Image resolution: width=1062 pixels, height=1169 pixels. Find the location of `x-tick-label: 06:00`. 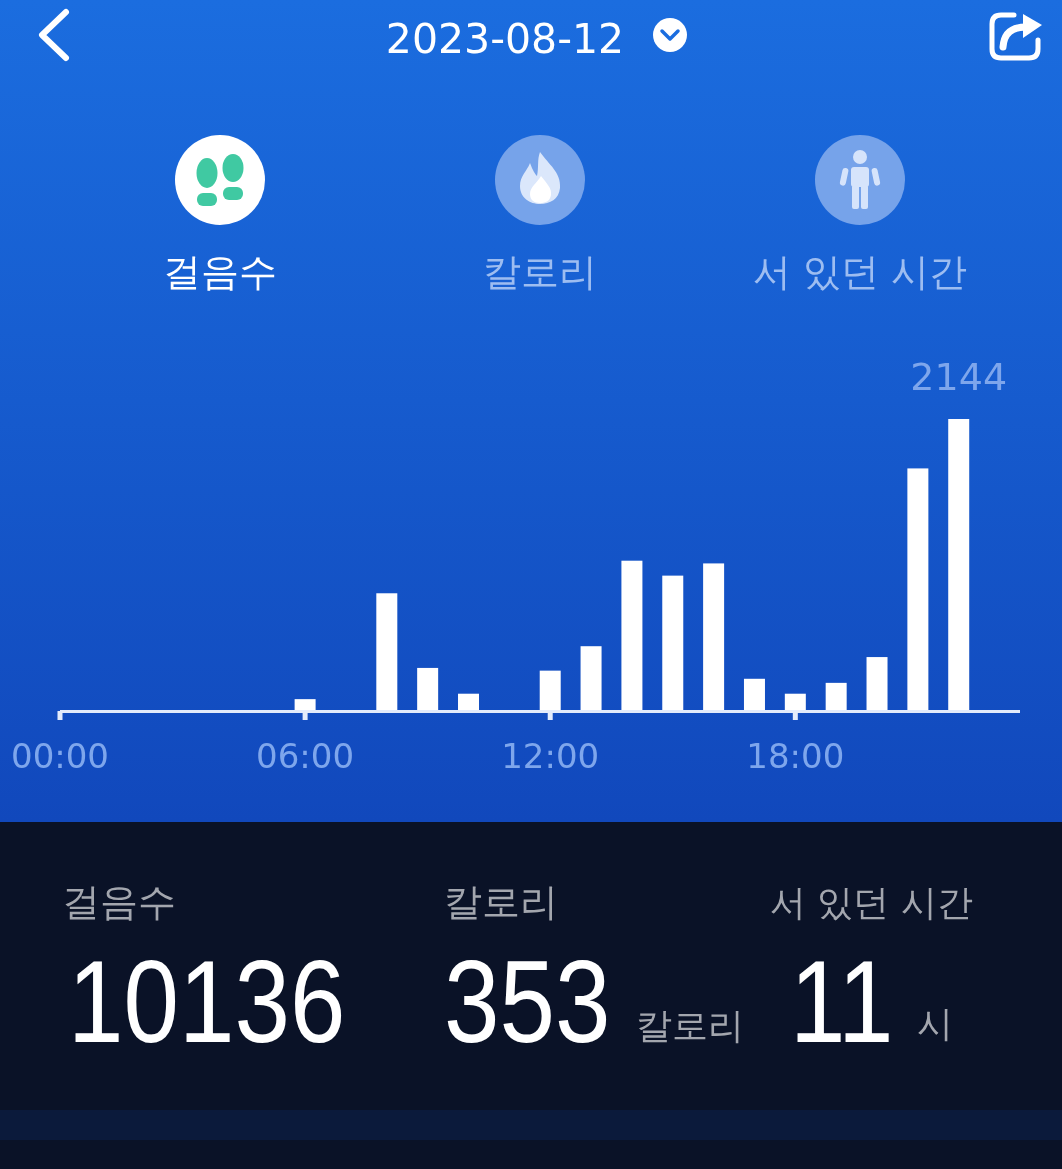

x-tick-label: 06:00 is located at coordinates (305, 756).